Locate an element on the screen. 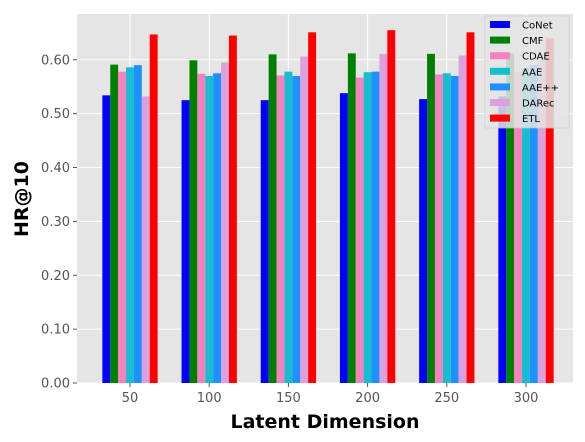  x-tick-label: 300 is located at coordinates (526, 398).